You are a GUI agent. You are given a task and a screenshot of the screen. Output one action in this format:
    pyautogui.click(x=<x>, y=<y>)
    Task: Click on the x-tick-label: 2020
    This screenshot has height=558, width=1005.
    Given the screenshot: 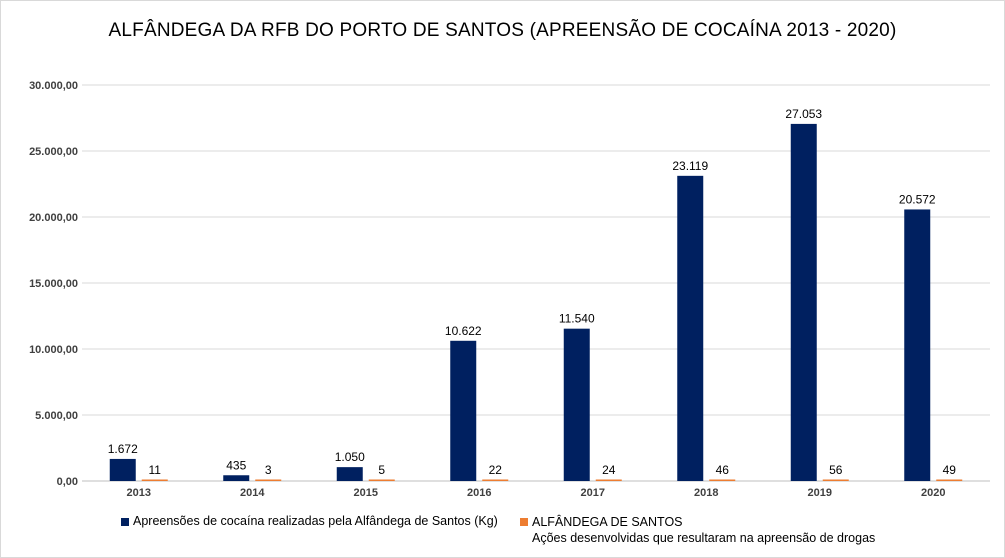 What is the action you would take?
    pyautogui.click(x=933, y=493)
    